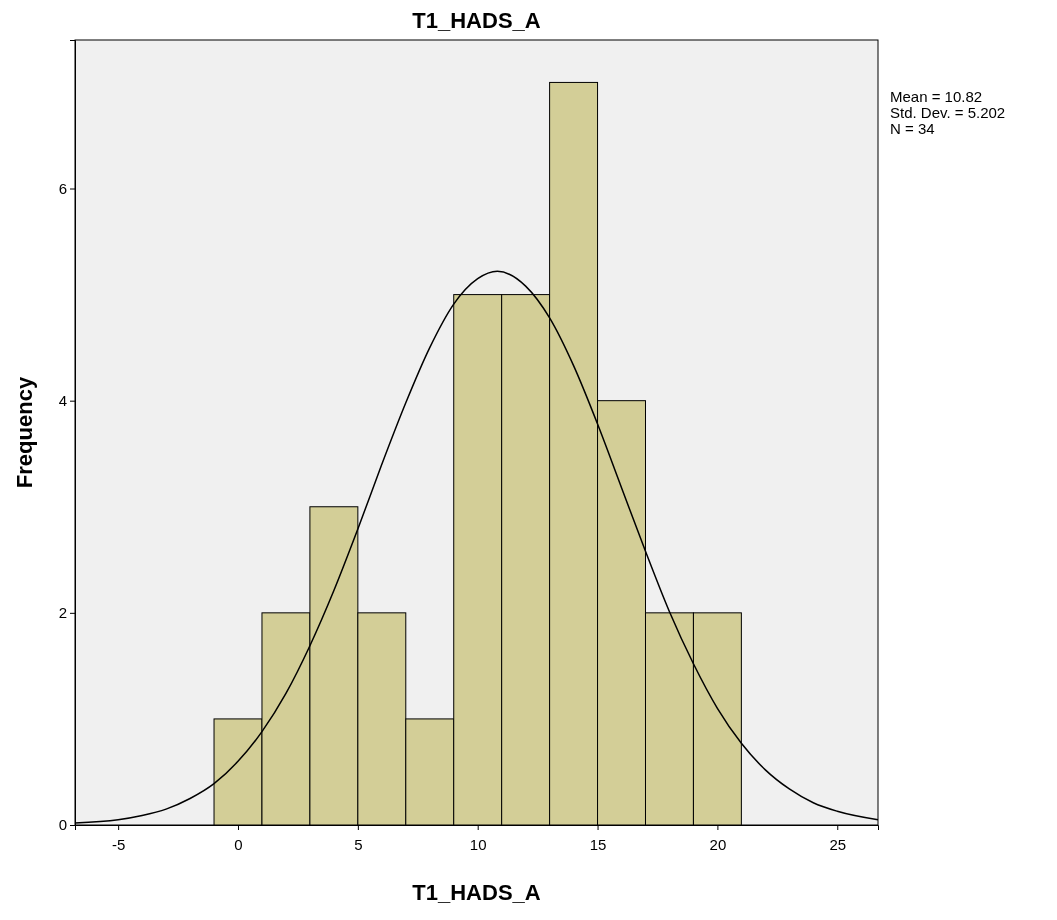 Image resolution: width=1057 pixels, height=920 pixels. I want to click on x-axis-title: T1_HADS_A, so click(476, 892).